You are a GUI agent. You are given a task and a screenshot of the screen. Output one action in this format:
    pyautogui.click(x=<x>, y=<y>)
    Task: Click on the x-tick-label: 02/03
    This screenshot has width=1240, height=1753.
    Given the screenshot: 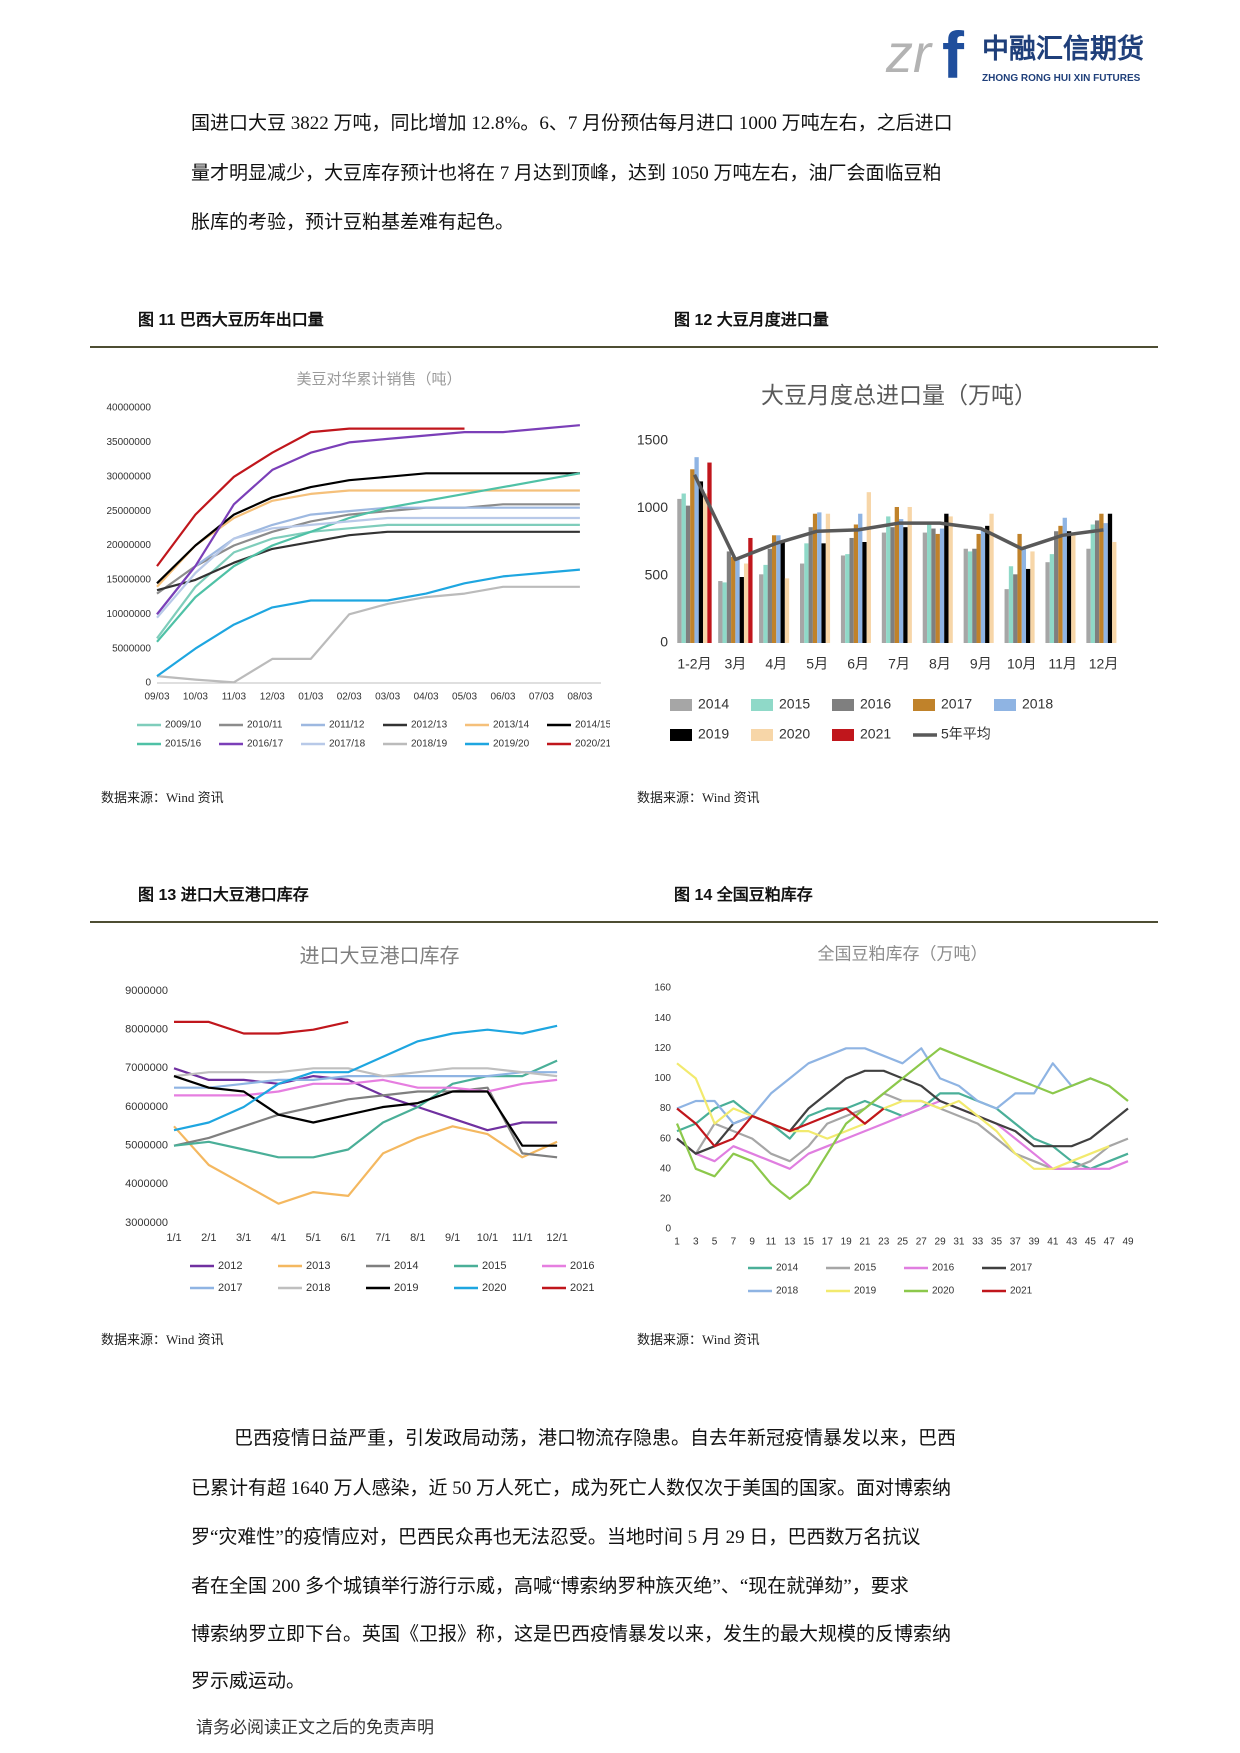 What is the action you would take?
    pyautogui.click(x=349, y=697)
    